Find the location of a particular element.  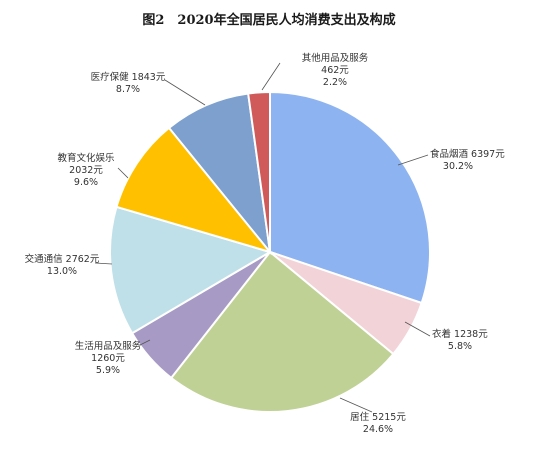

slice-label-clothing: 衣着 1238元 5.8% is located at coordinates (460, 340).